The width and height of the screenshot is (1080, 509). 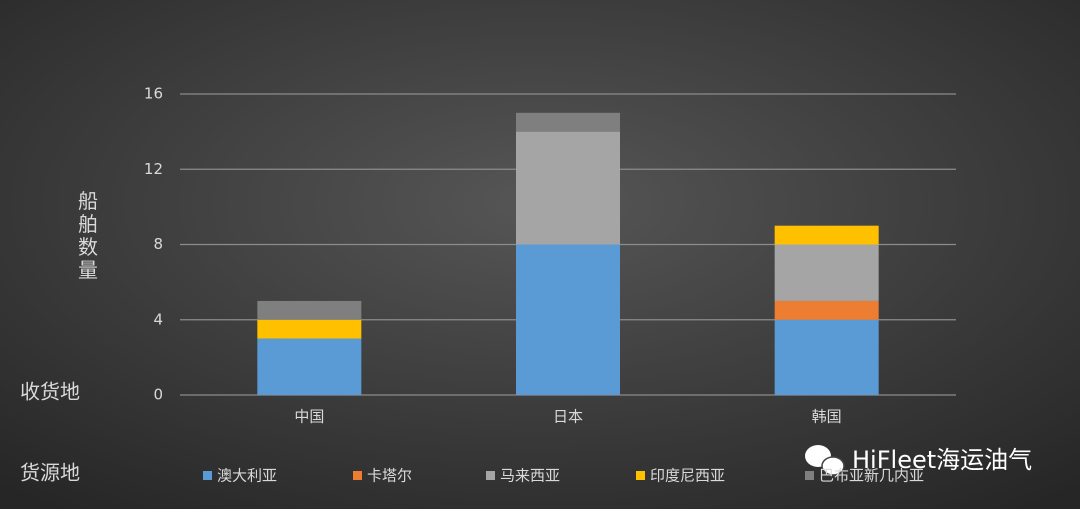 What do you see at coordinates (158, 395) in the screenshot?
I see `y-tick-label: 0` at bounding box center [158, 395].